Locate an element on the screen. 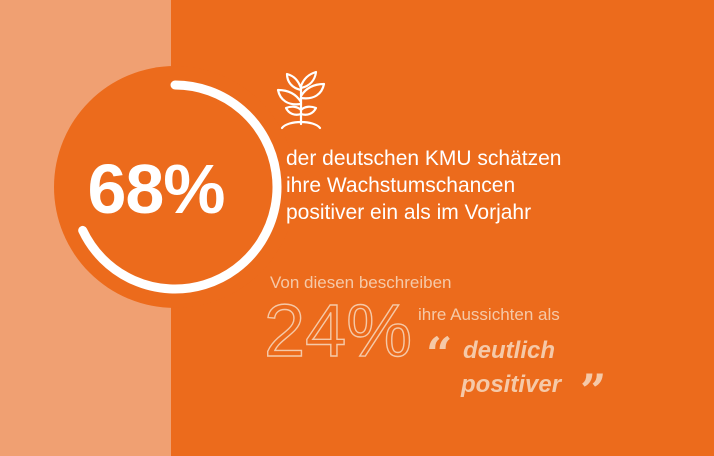  main-description-line-2: ihre Wachstumschancen is located at coordinates (401, 185).